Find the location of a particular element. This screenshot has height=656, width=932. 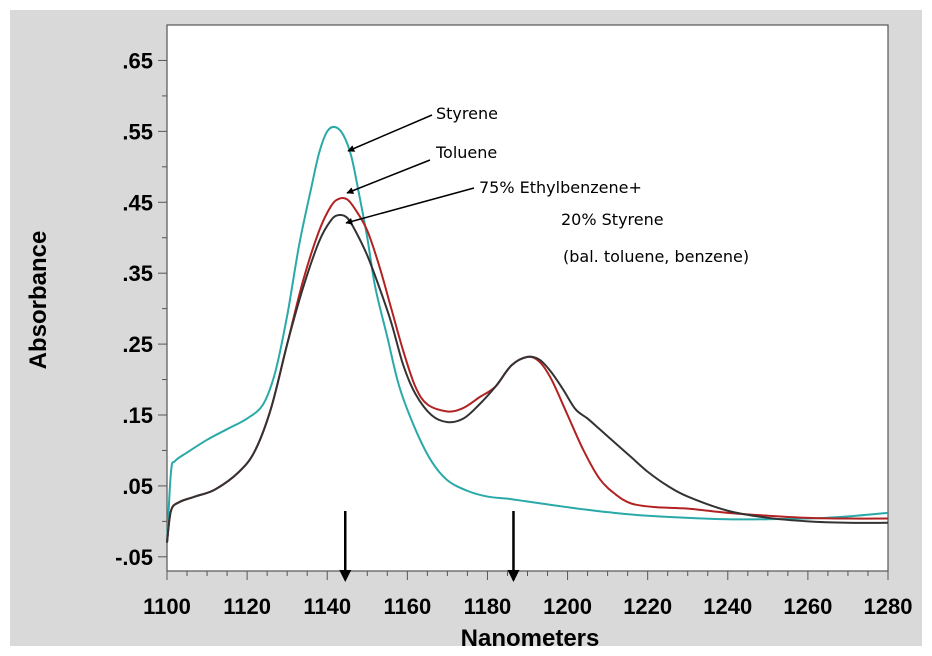

y-tick-label: .55 is located at coordinates (137, 131).